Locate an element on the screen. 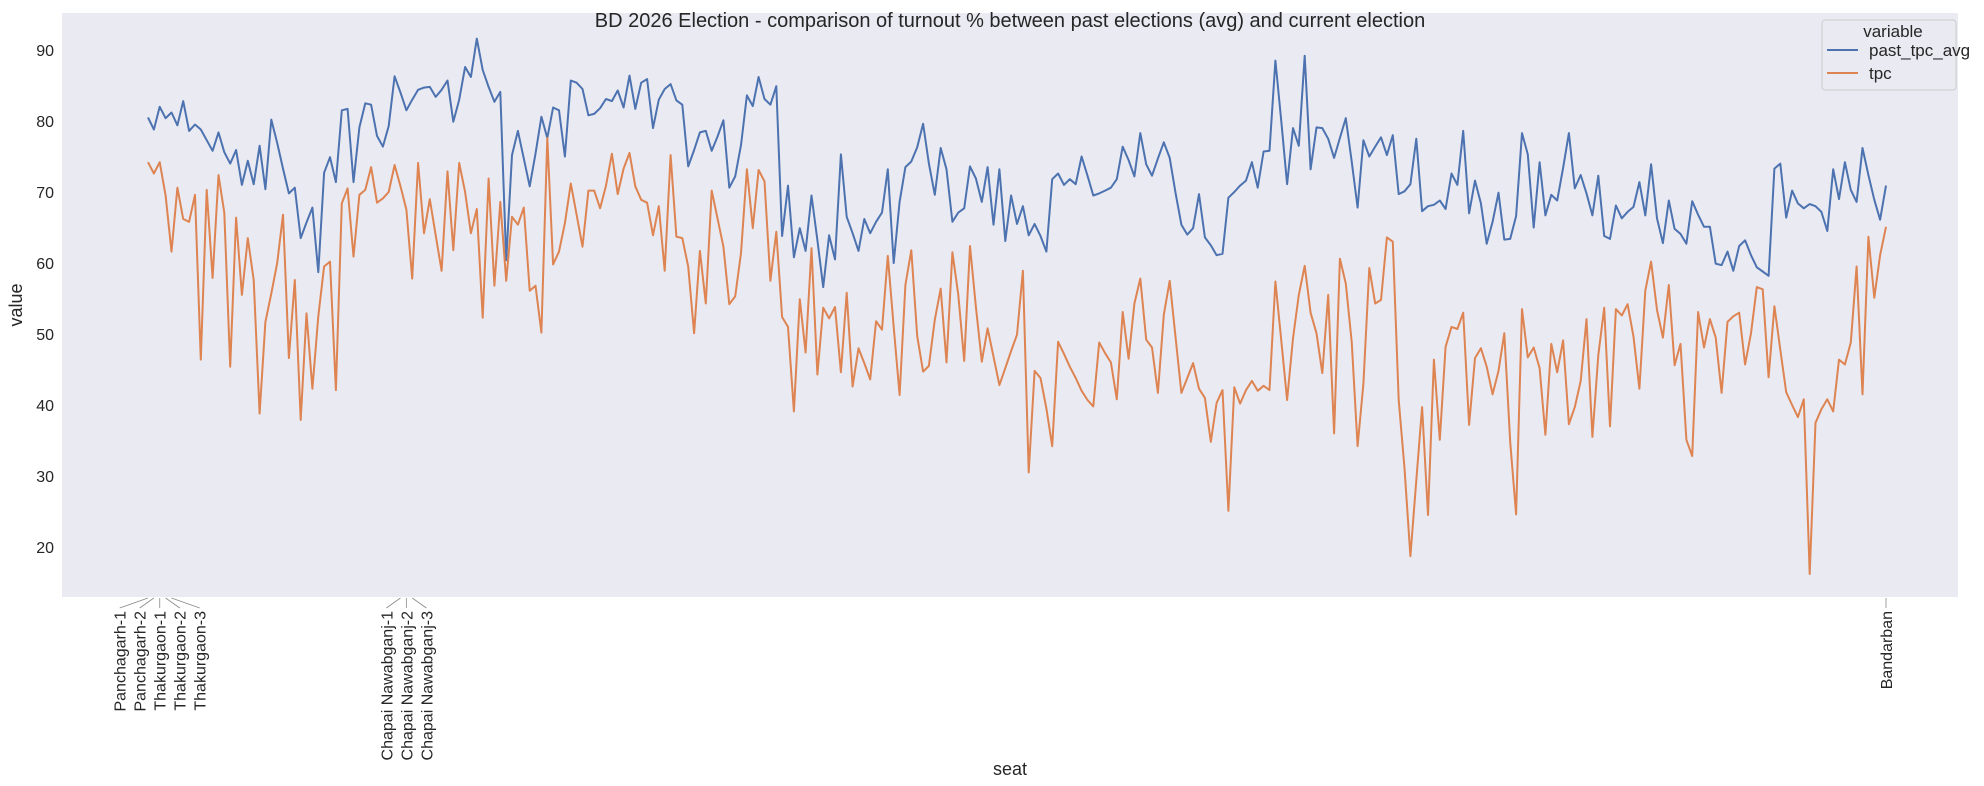  y-tick-label: 90 is located at coordinates (45, 51).